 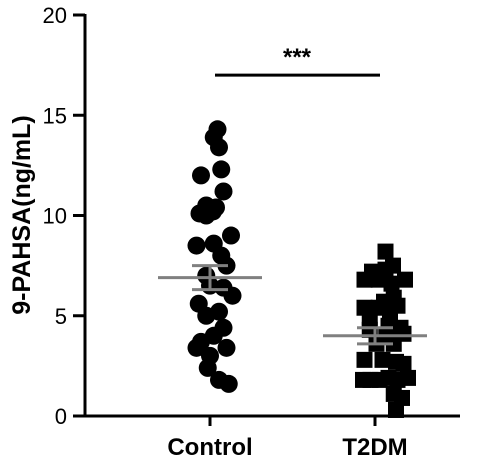 I want to click on y-axis-ticks: 0 5 10 15 20, so click(x=64, y=216).